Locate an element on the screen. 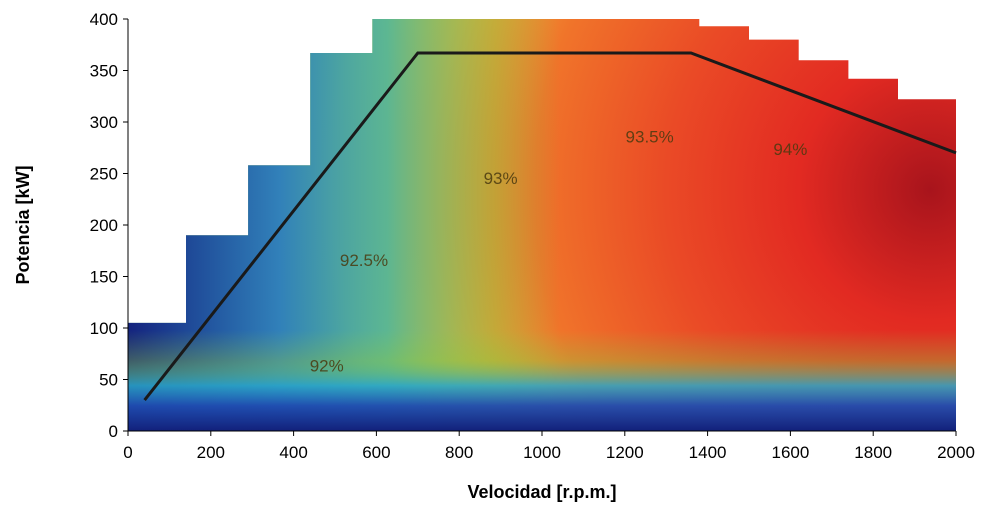 The image size is (984, 511). x-axis-ticks: 0 200 400 600 800 1000 1200 1400 1600 1800 2000 is located at coordinates (549, 446).